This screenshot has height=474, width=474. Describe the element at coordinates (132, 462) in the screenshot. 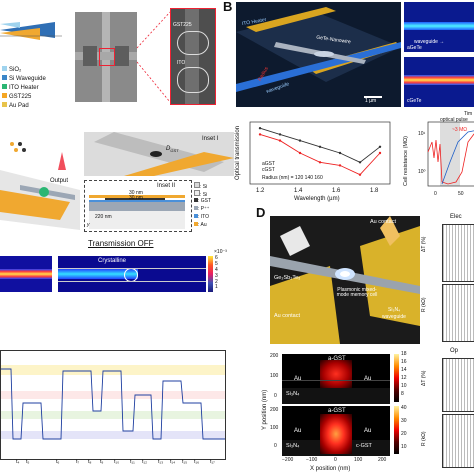

I see `trace-tick-t11: t₁₁` at that location.